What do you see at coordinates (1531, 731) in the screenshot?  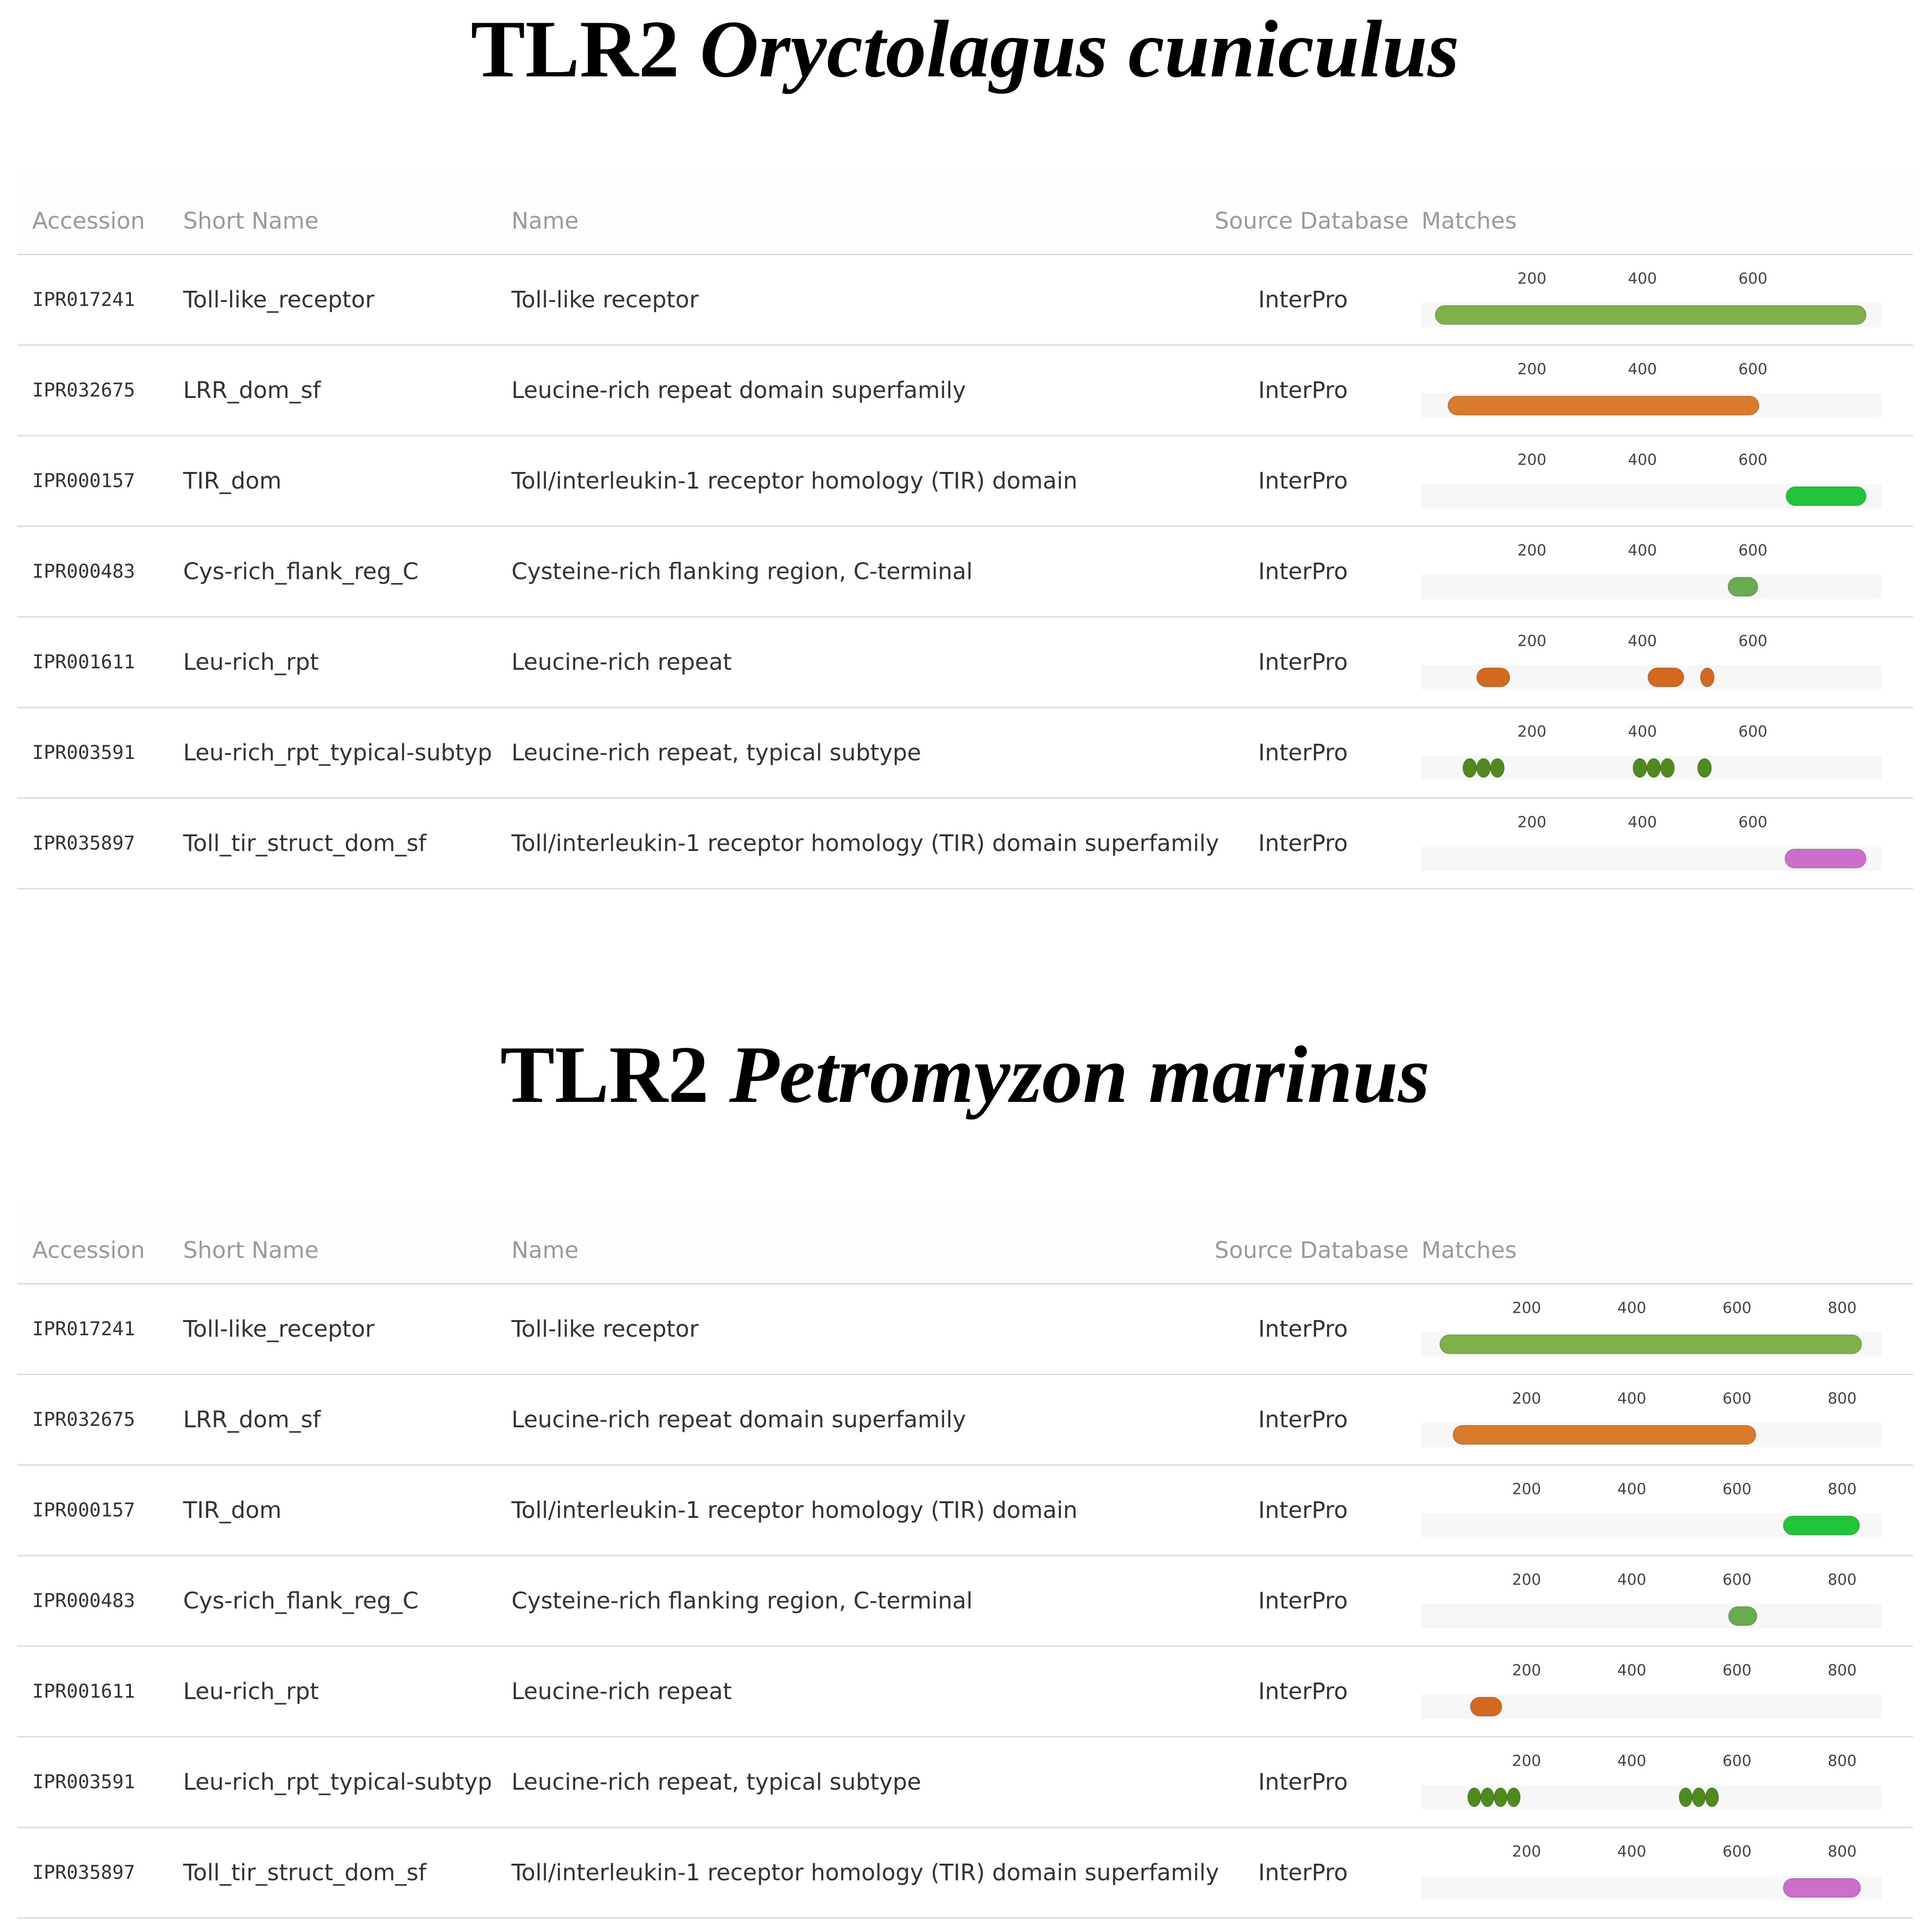 I see `axis-tick-label: 200` at bounding box center [1531, 731].